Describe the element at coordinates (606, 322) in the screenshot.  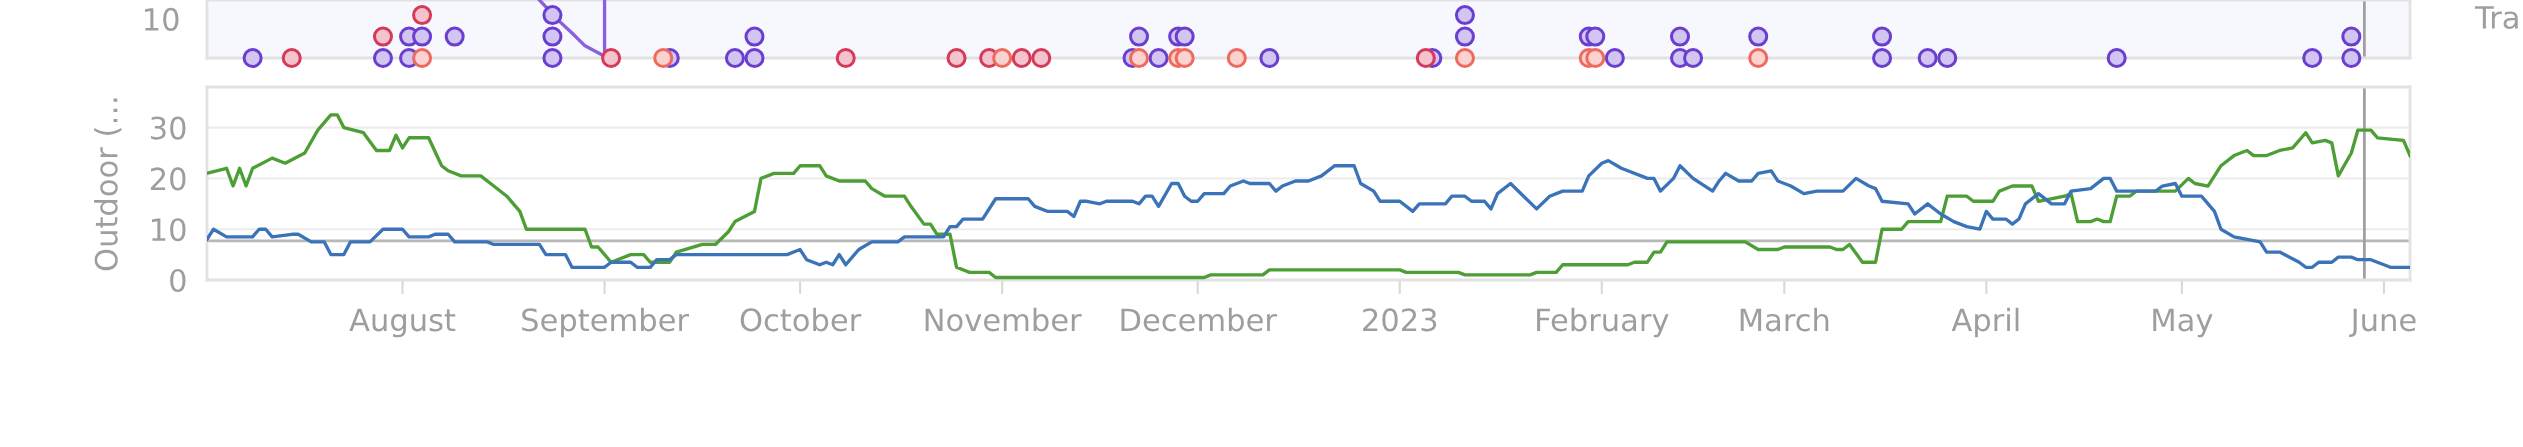
I see `x-tick-label: September` at that location.